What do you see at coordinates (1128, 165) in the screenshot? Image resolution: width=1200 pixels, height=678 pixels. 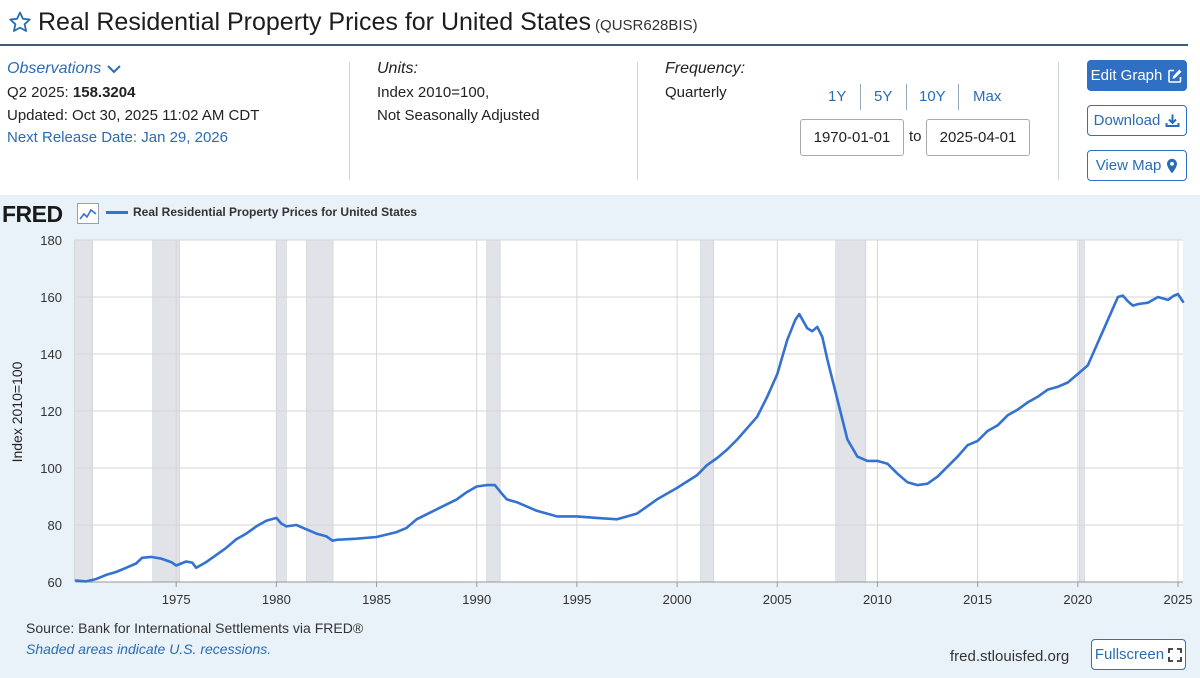 I see `view-map-label: View Map` at bounding box center [1128, 165].